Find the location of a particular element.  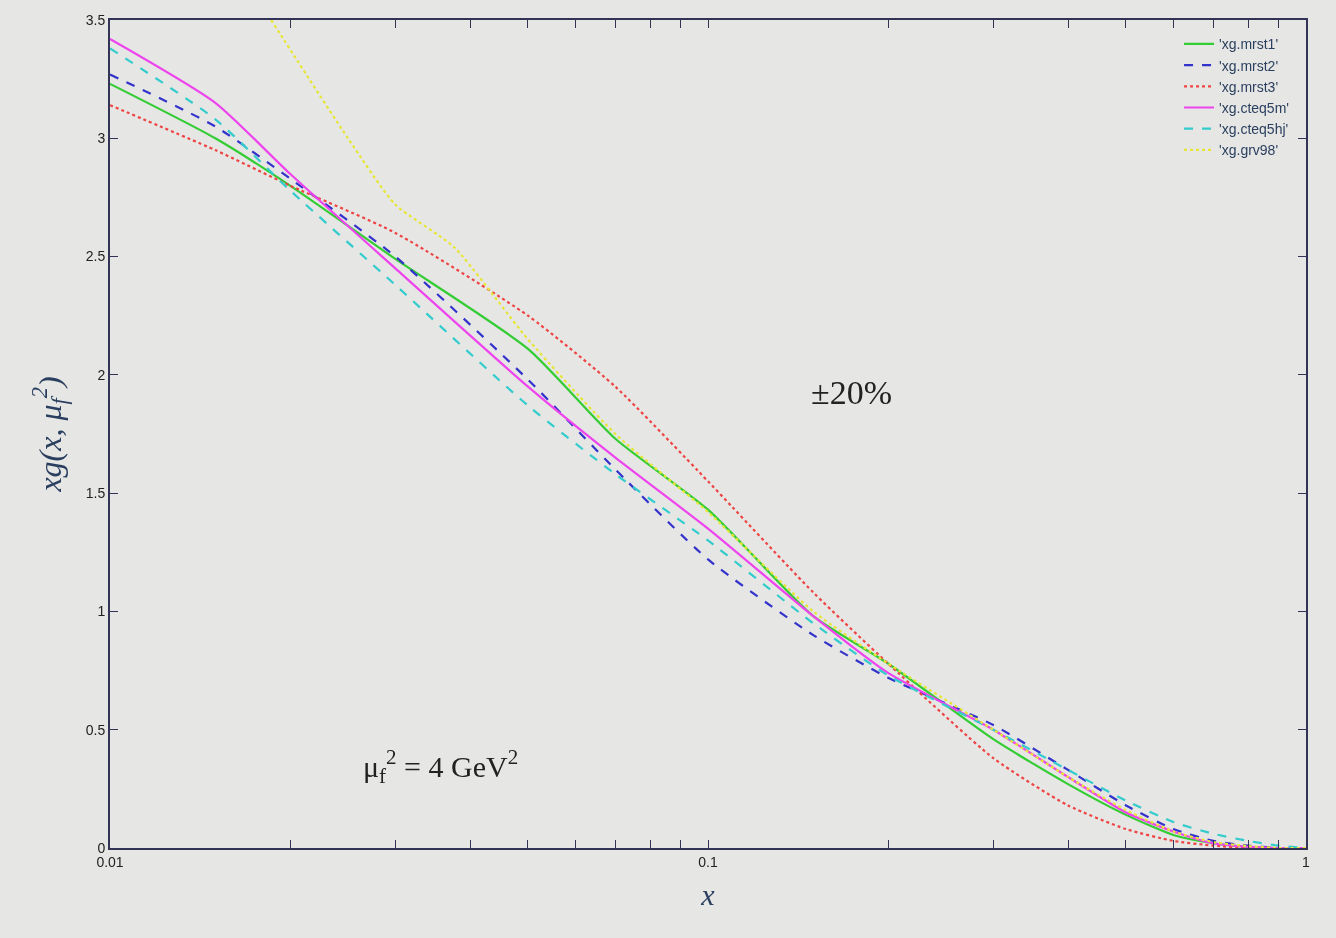

annotation: μ$_{f}$$^{2}$ = 4 GeV$^{2}$ is located at coordinates (441, 766).